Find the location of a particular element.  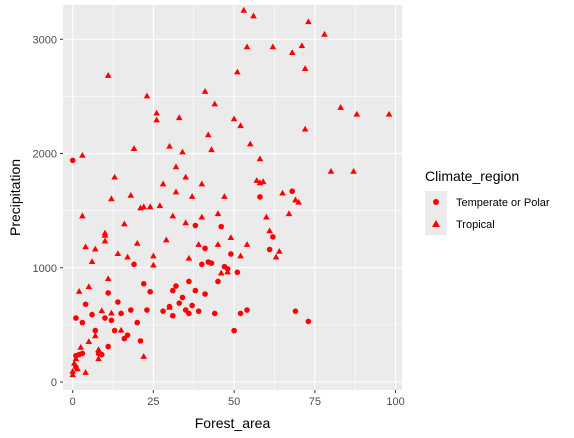

y-tick-label: 2000 is located at coordinates (45, 155).